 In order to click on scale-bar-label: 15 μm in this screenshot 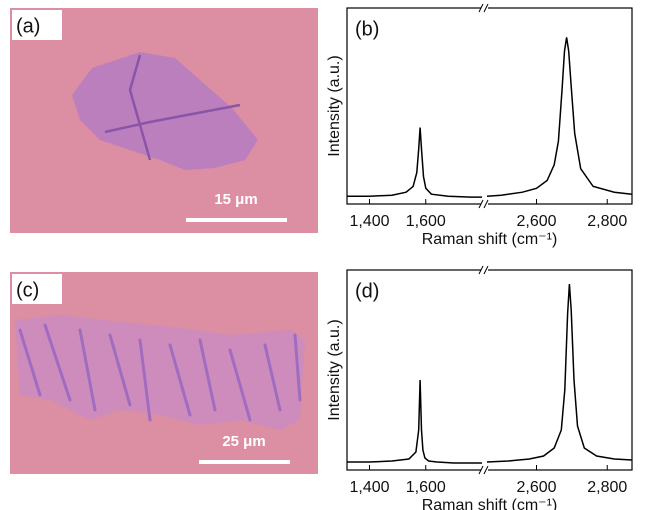, I will do `click(235, 199)`.